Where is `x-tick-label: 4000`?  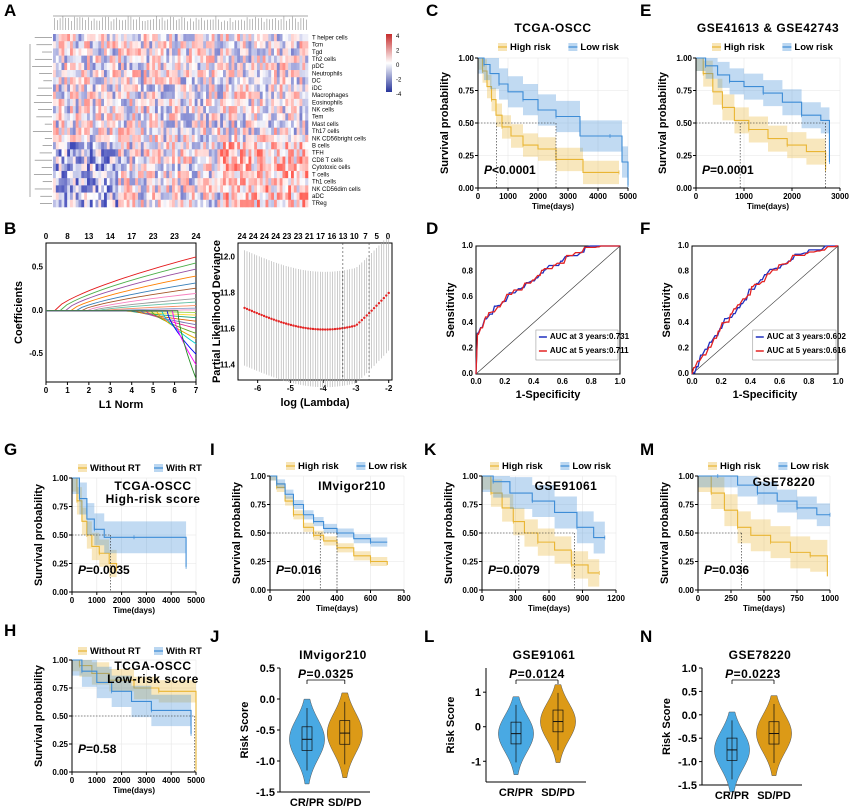
x-tick-label: 4000 is located at coordinates (171, 600).